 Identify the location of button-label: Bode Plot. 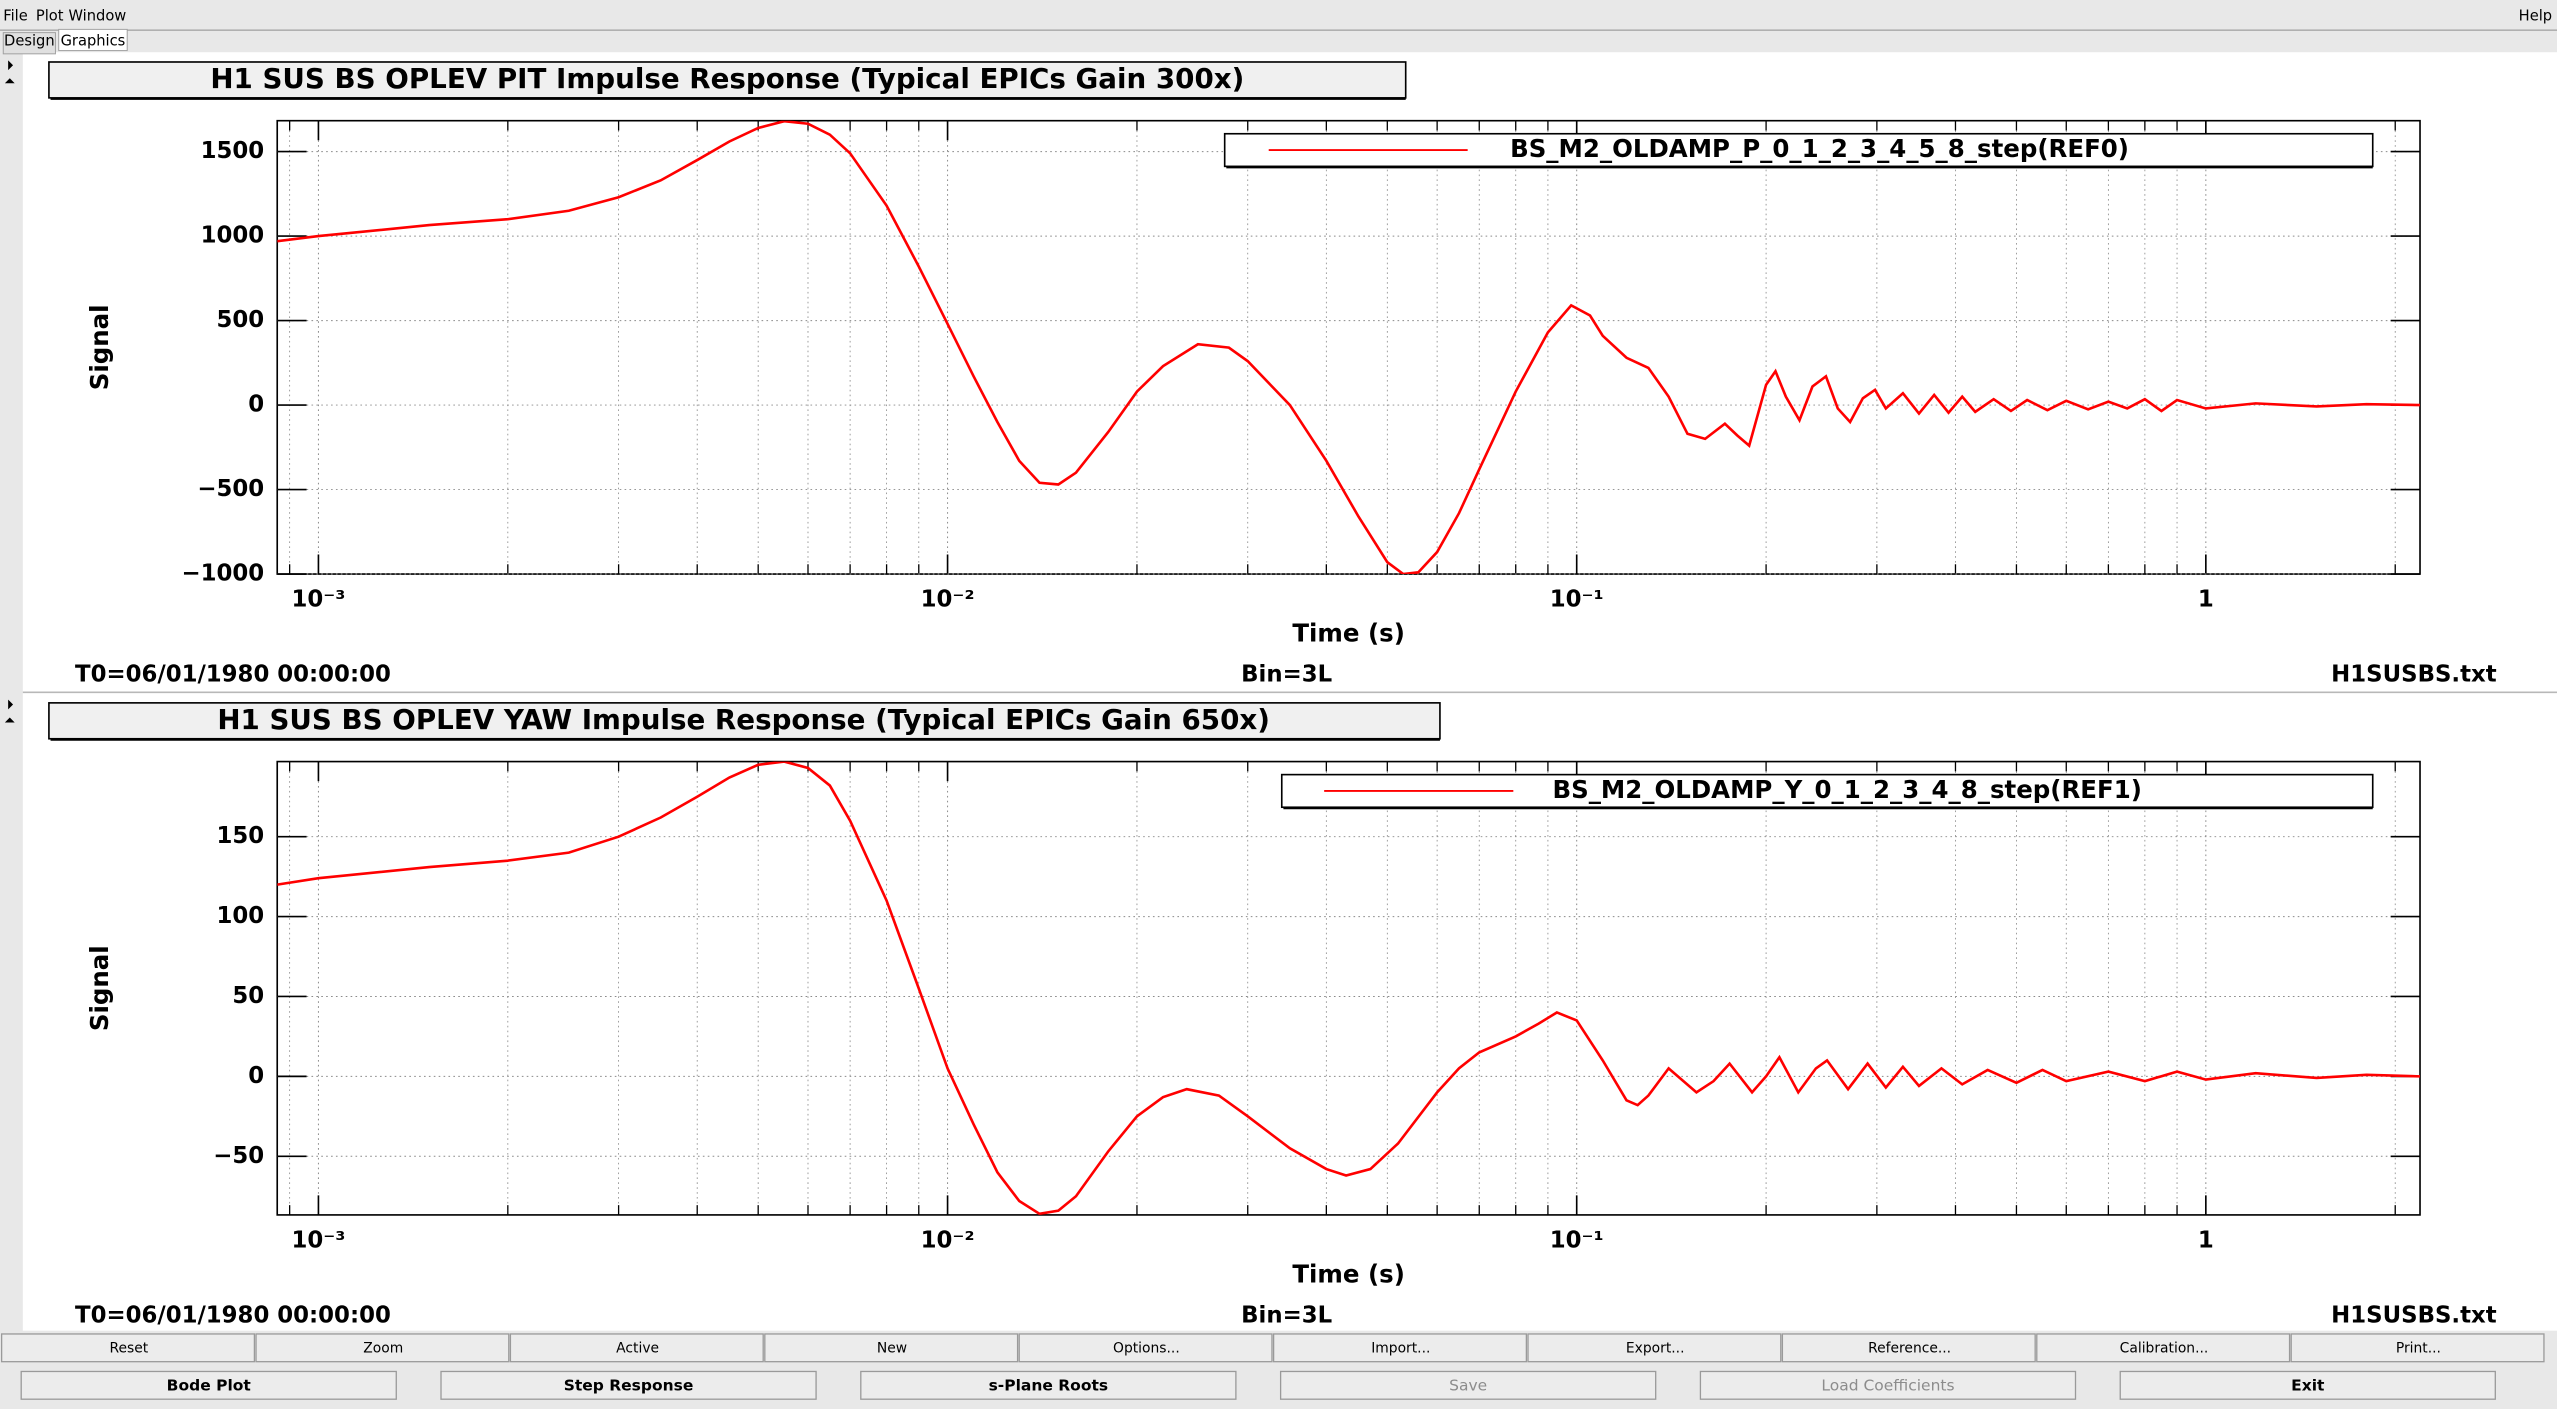
(209, 1386).